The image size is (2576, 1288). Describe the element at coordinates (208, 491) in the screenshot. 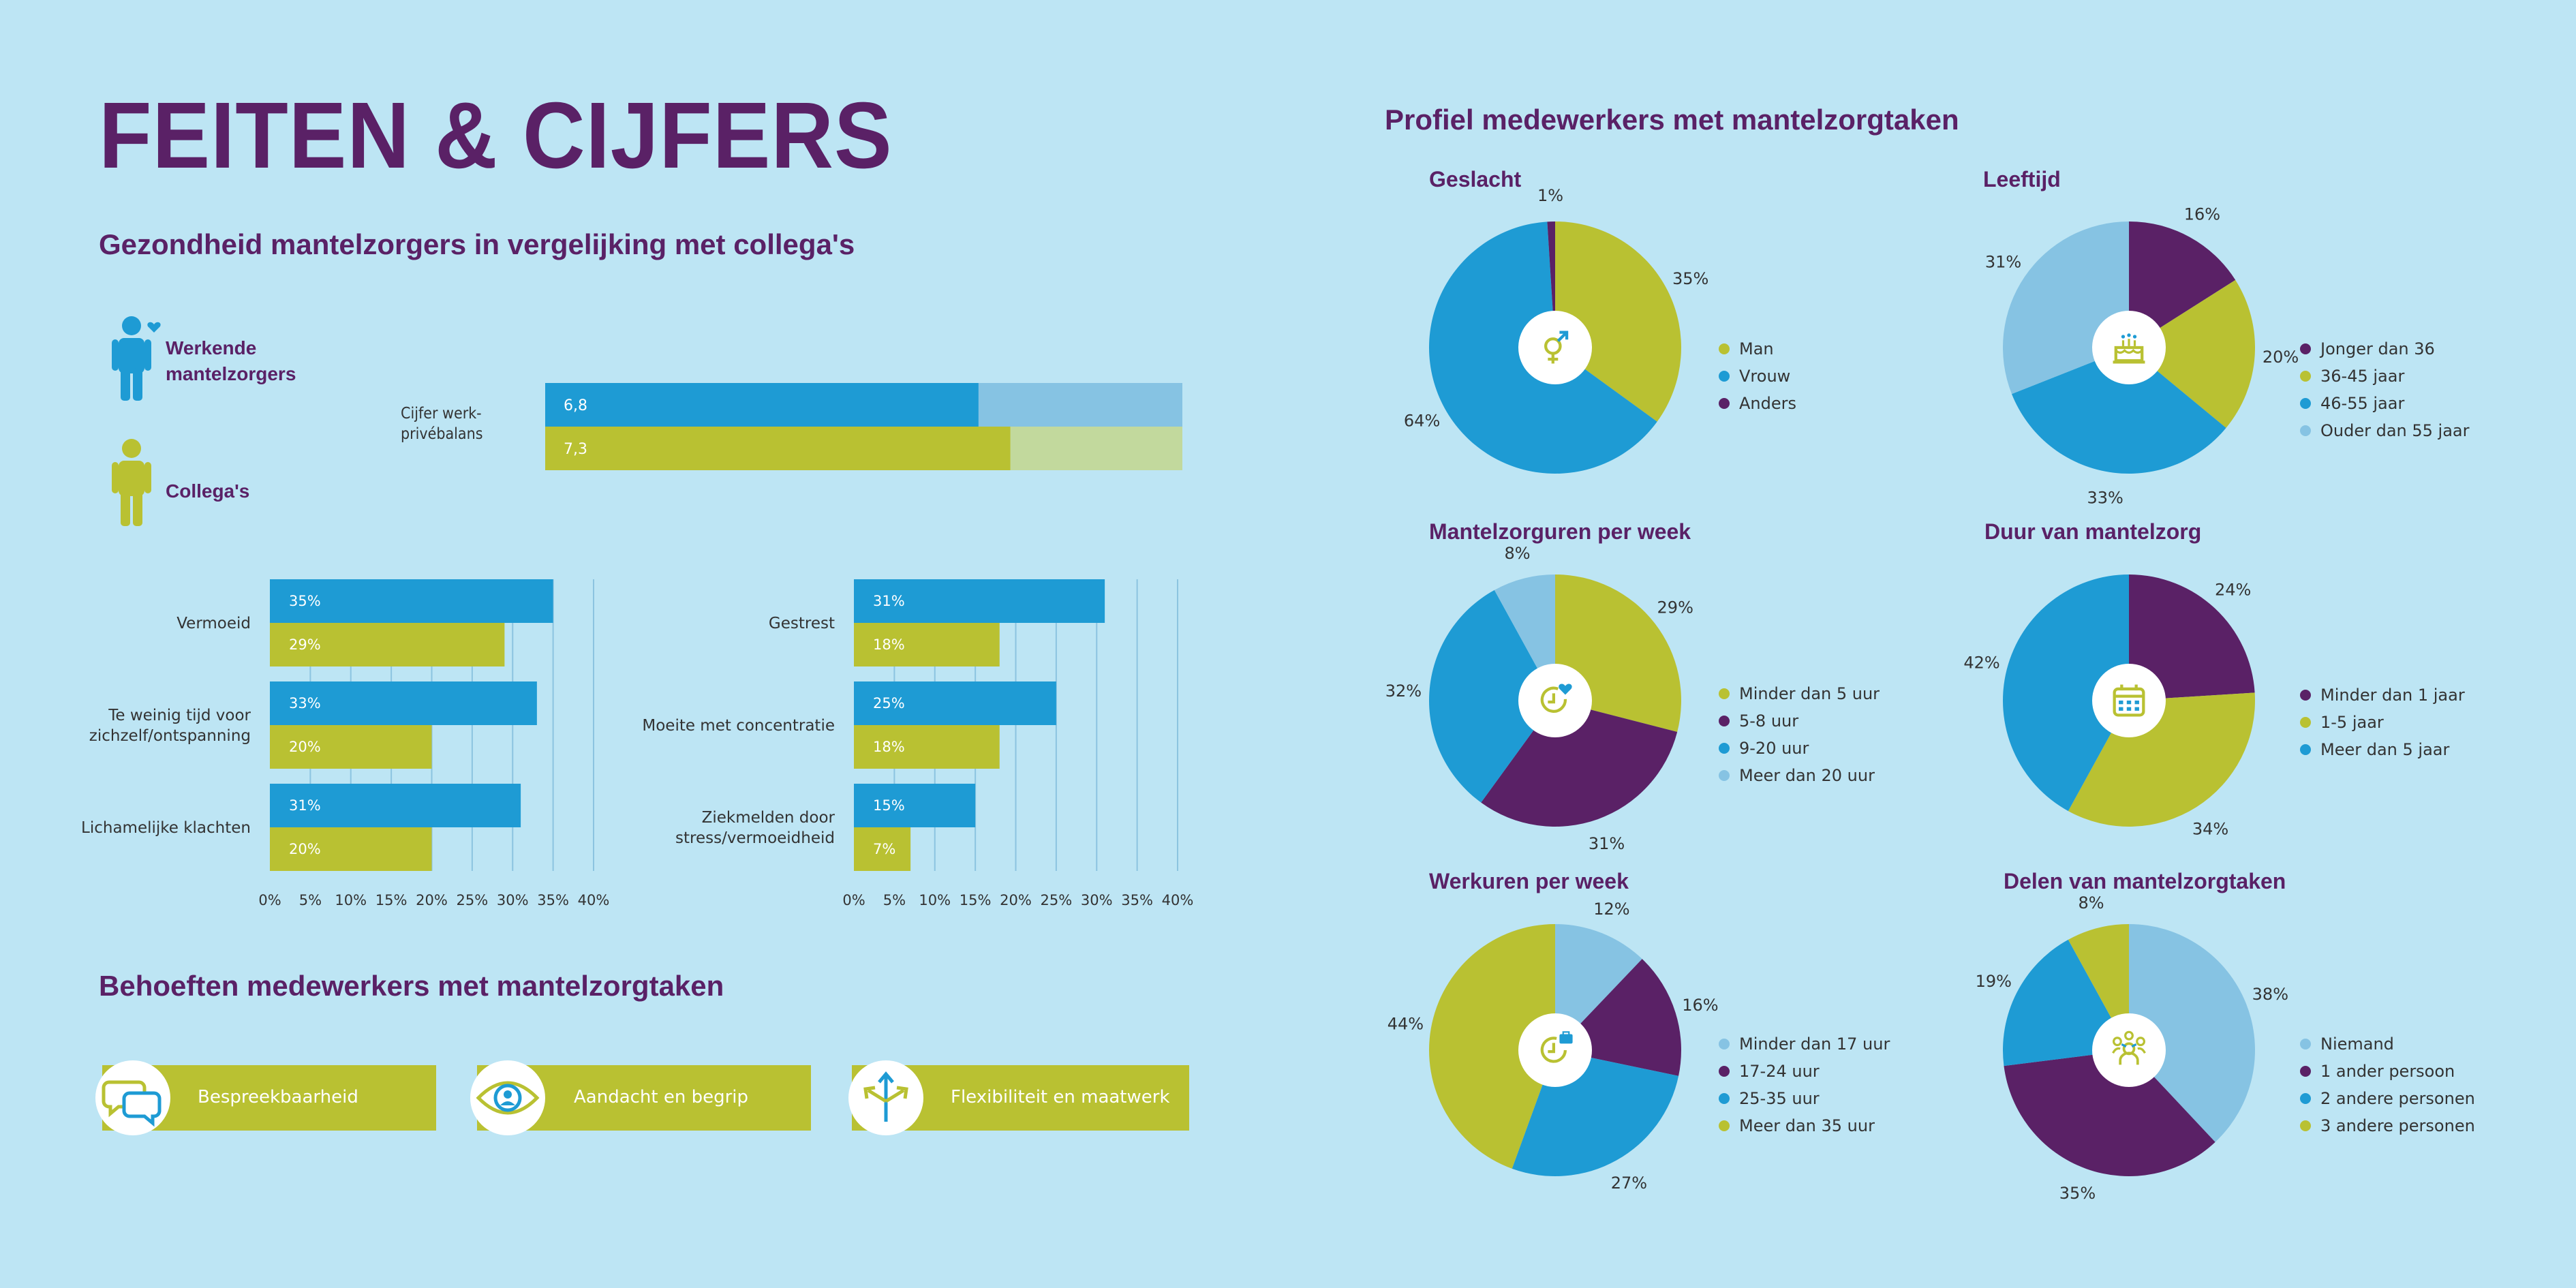

I see `colleague-legend-label: Collega's` at that location.